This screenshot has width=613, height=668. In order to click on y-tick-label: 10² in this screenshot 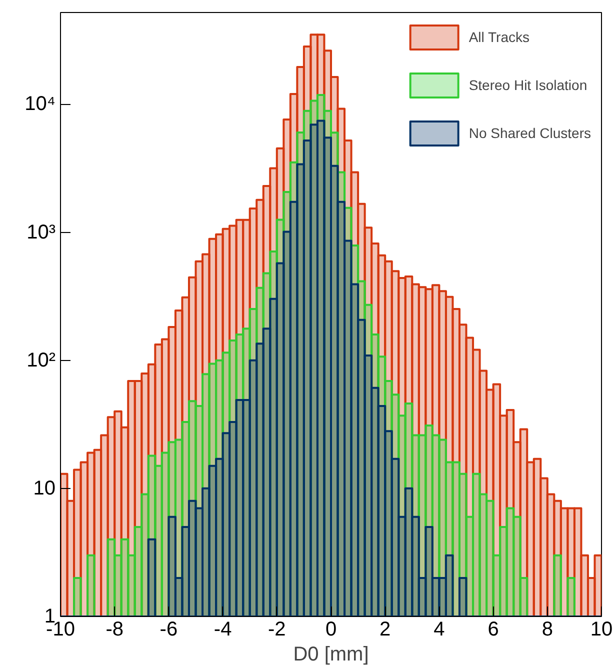, I will do `click(41, 360)`.